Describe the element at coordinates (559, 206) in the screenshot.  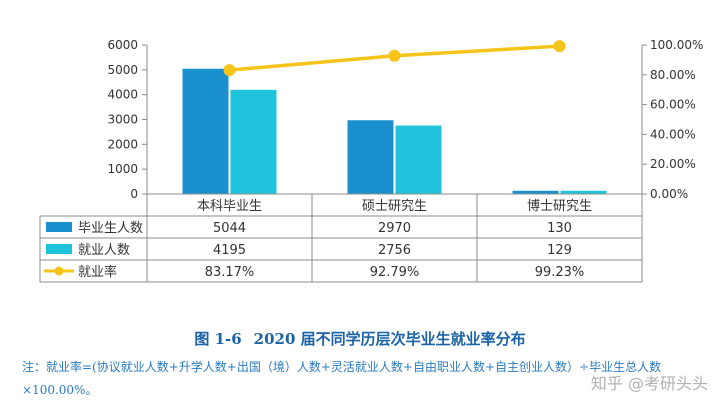
I see `category-label: 博士研究生` at that location.